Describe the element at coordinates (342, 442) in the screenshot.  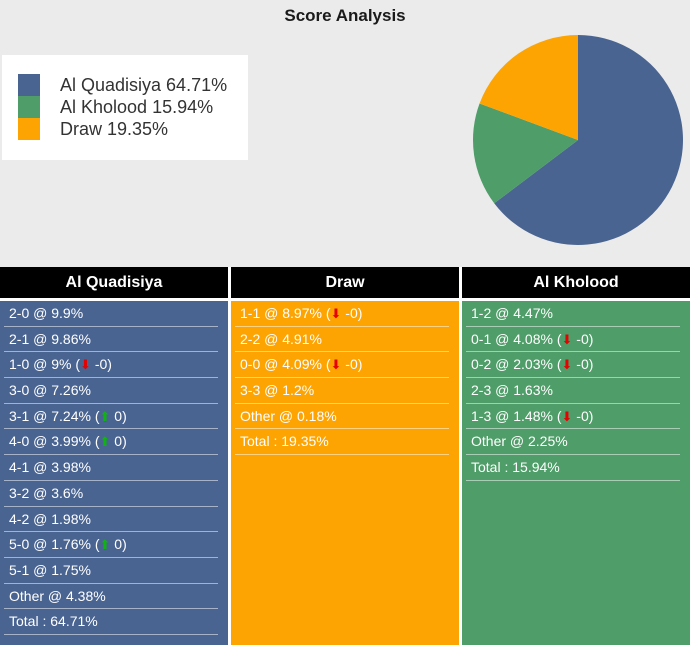
I see `total-row: Total : 19.35%` at that location.